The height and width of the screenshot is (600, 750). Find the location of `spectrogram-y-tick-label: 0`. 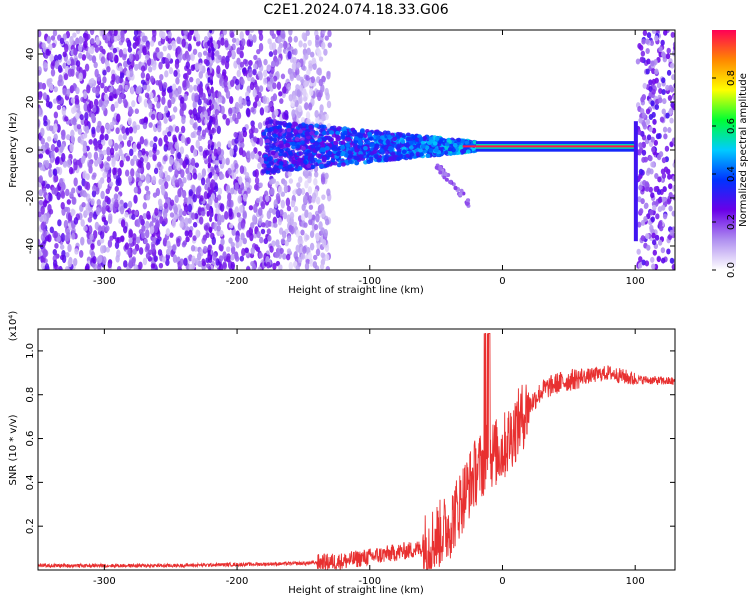

spectrogram-y-tick-label: 0 is located at coordinates (30, 150).